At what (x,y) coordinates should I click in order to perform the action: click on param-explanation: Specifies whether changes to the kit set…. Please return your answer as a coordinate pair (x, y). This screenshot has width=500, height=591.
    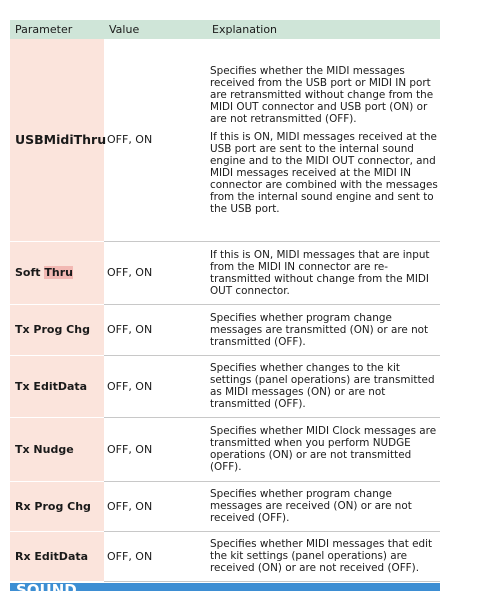
    Looking at the image, I should click on (323, 386).